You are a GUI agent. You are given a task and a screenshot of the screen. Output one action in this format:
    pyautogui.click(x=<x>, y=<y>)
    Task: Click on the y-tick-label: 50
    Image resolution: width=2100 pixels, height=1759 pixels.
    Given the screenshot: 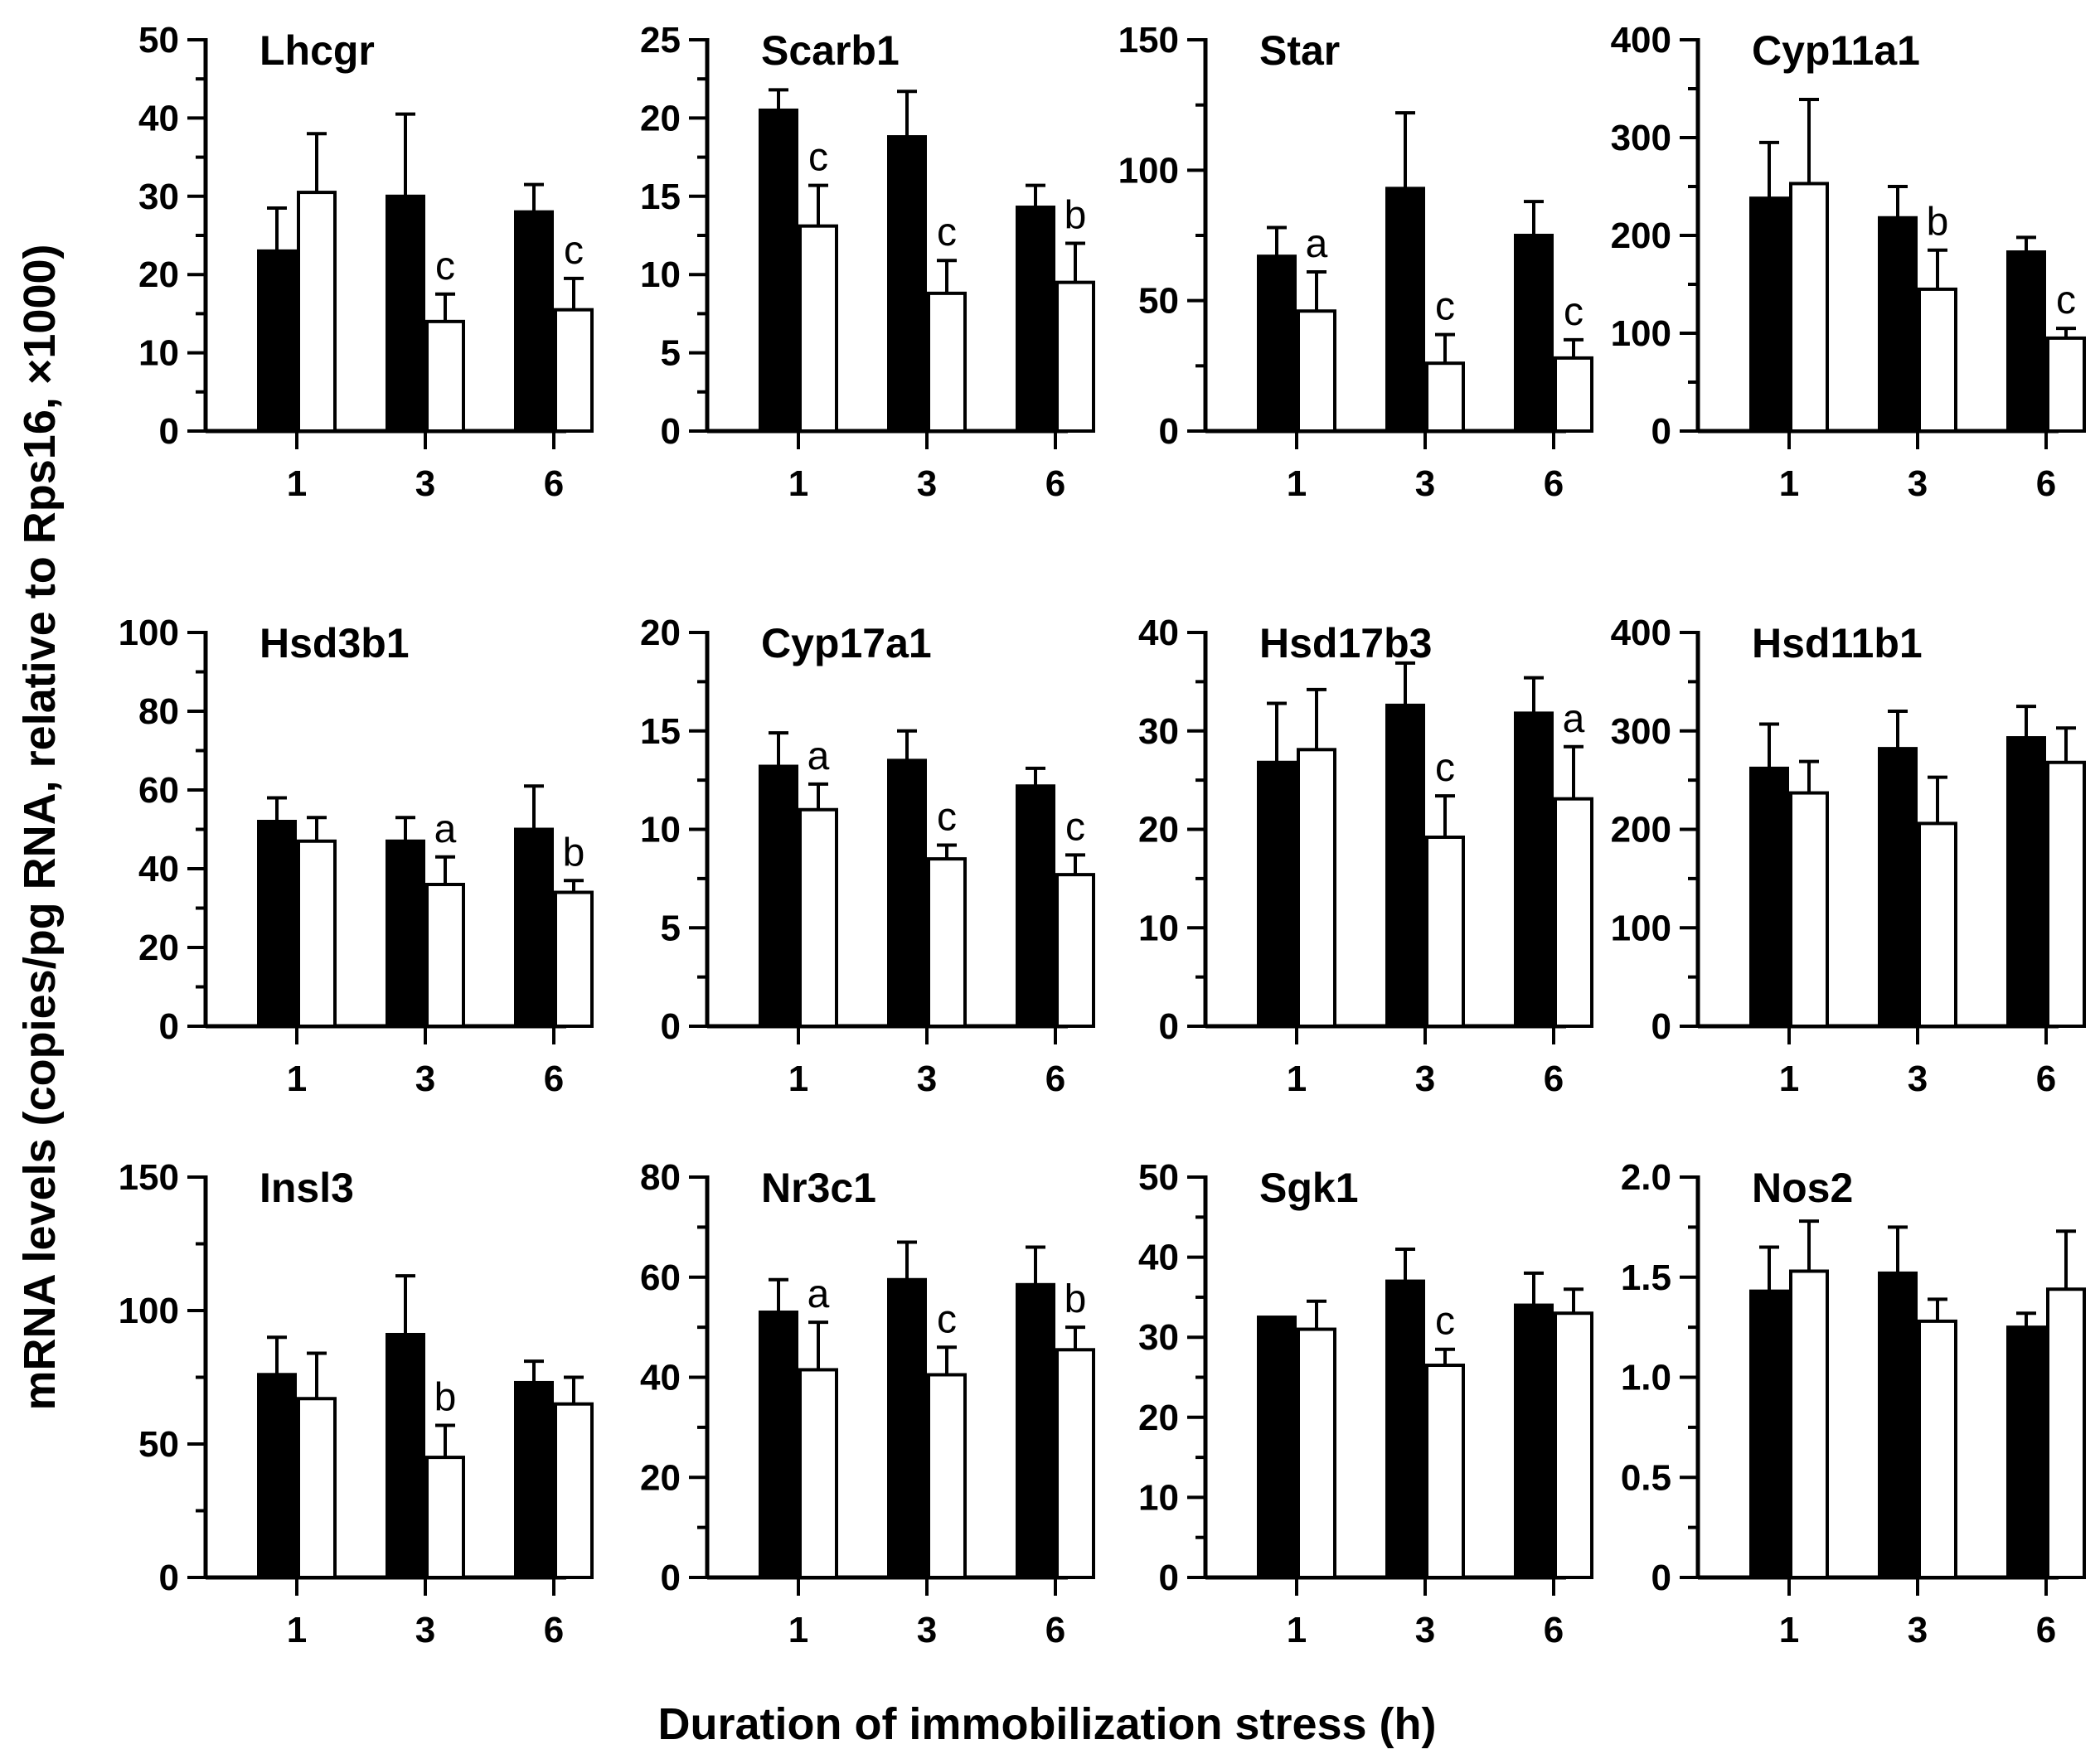 What is the action you would take?
    pyautogui.click(x=159, y=40)
    